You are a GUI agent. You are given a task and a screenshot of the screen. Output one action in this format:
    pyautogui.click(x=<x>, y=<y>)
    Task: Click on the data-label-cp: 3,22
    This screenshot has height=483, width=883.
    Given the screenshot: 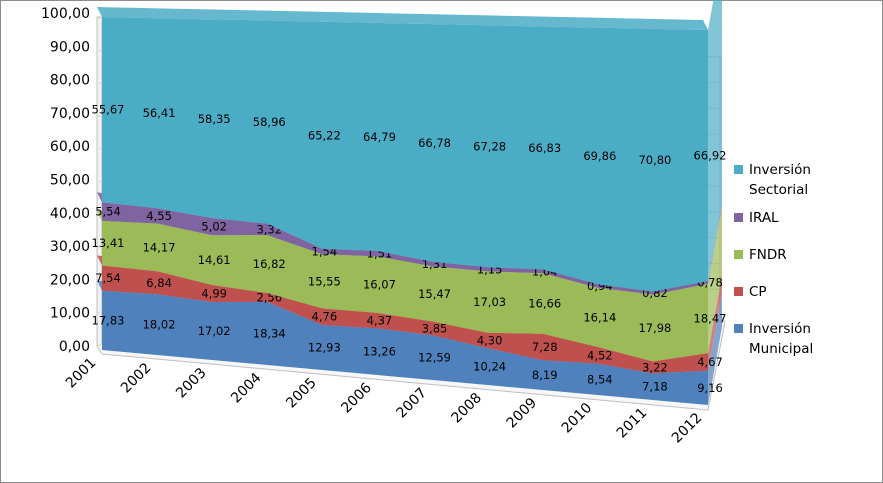 What is the action you would take?
    pyautogui.click(x=655, y=367)
    